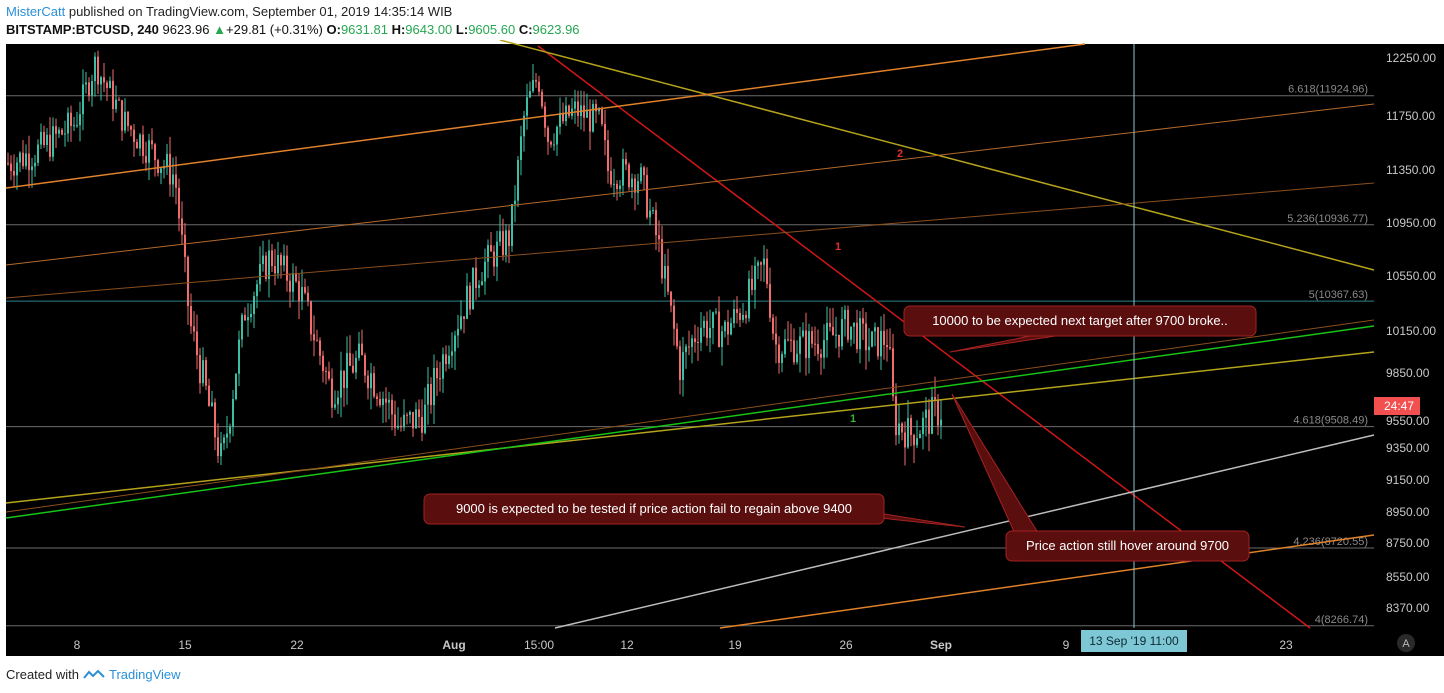 Image resolution: width=1444 pixels, height=693 pixels. I want to click on change-value: +29.81 (+0.31%), so click(274, 29).